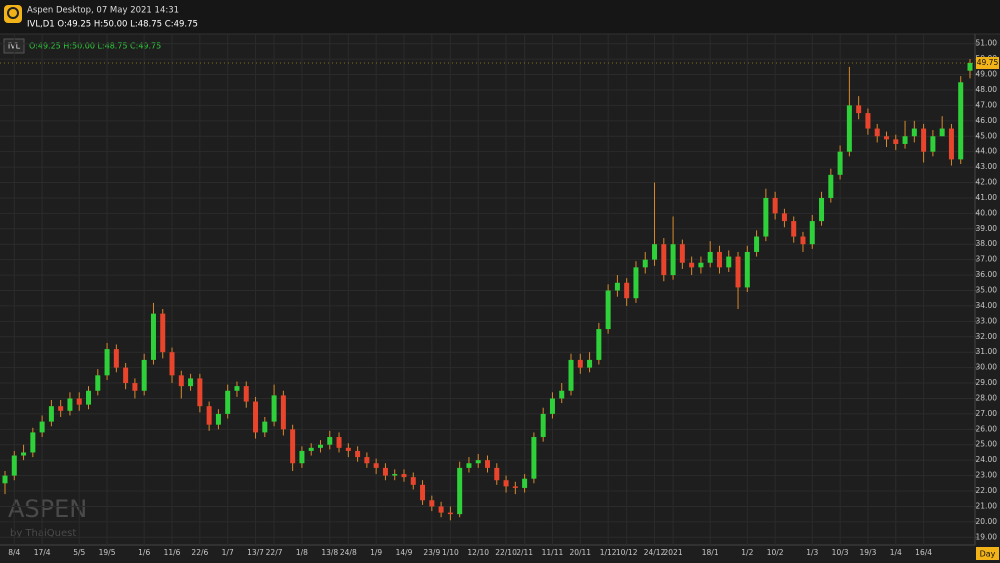 The image size is (1000, 563). What do you see at coordinates (608, 552) in the screenshot?
I see `x-tick-label: 1/12` at bounding box center [608, 552].